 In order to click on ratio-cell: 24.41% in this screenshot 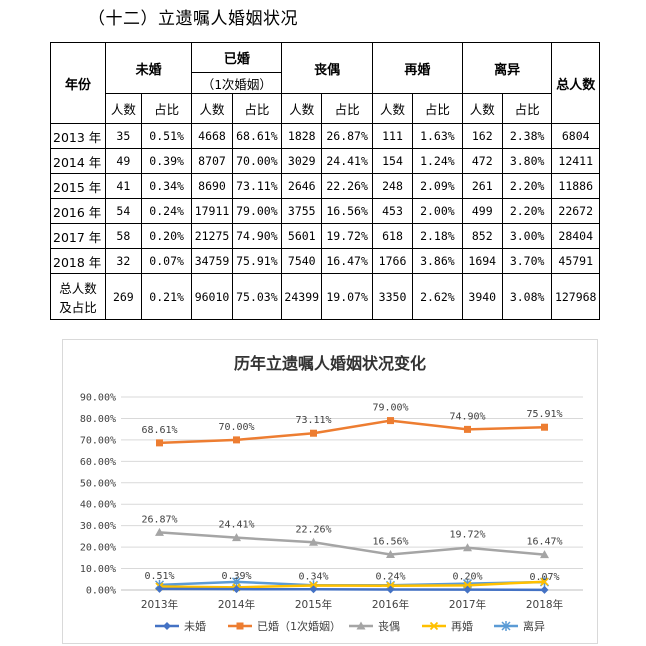, I will do `click(347, 161)`.